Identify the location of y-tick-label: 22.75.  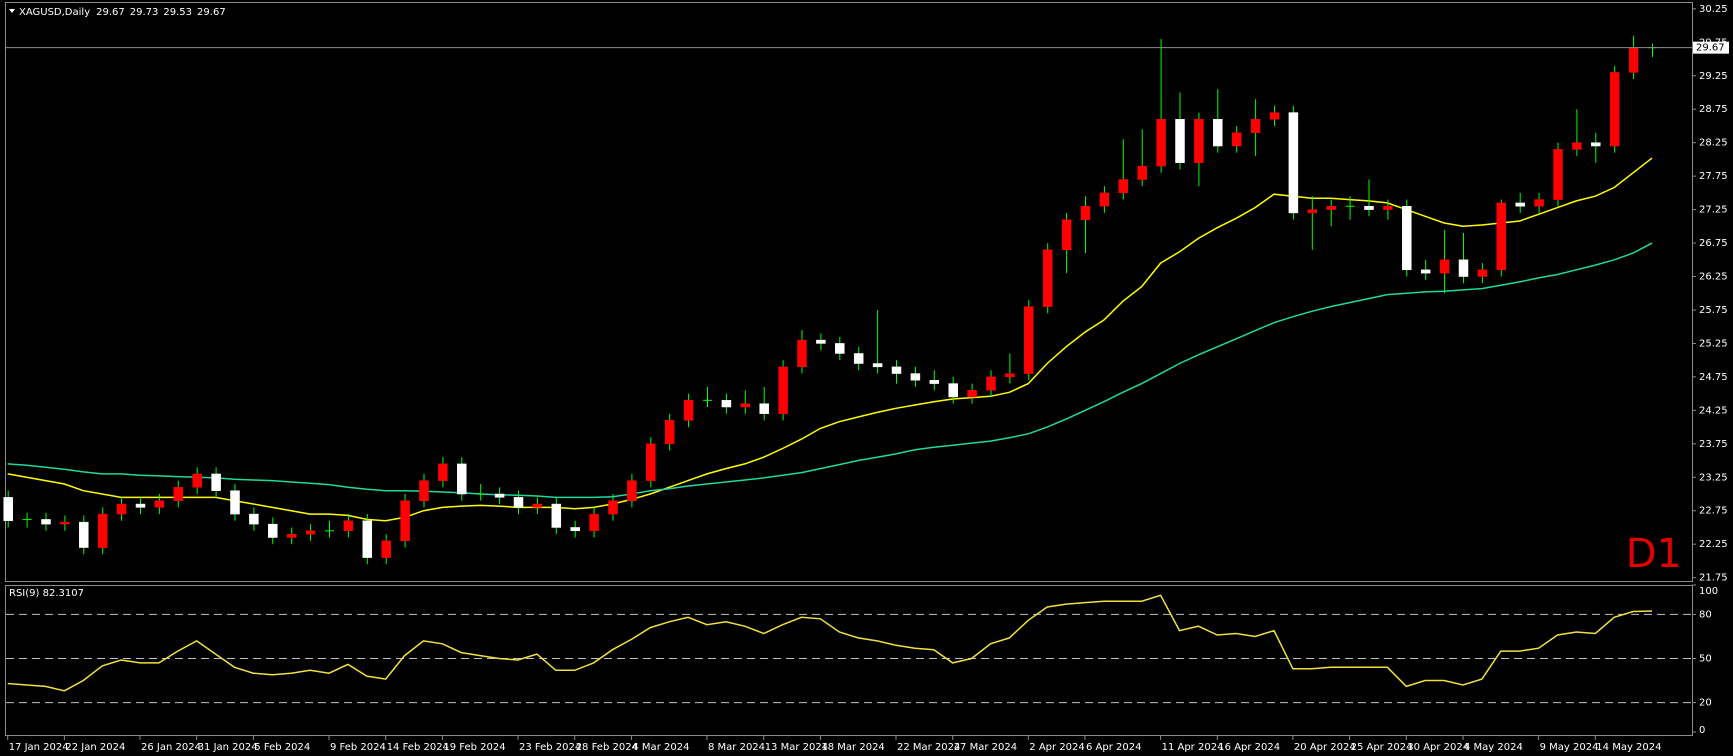
(1713, 511).